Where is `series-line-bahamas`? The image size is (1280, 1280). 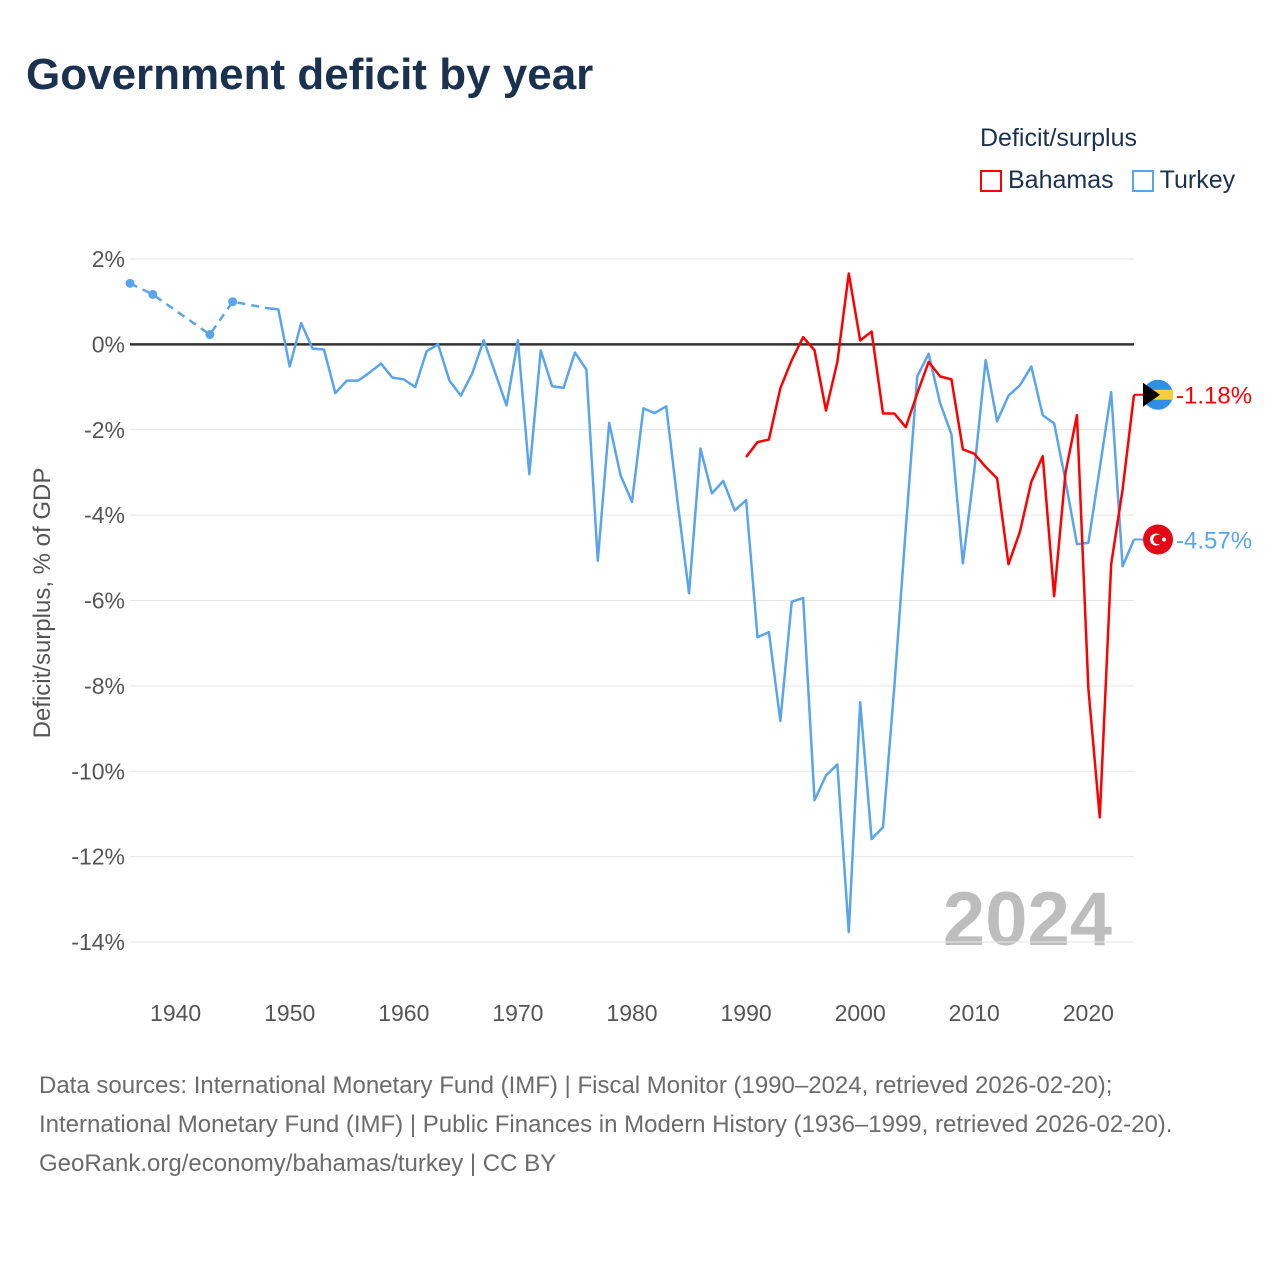 series-line-bahamas is located at coordinates (940, 545).